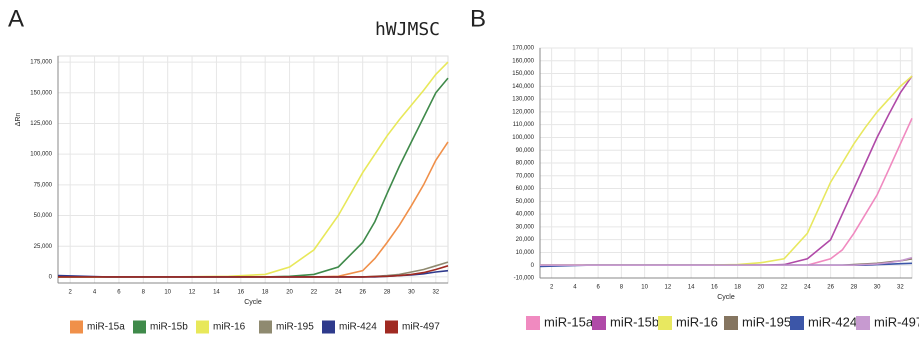 Image resolution: width=919 pixels, height=339 pixels. I want to click on y-tick-label: 140,000, so click(523, 87).